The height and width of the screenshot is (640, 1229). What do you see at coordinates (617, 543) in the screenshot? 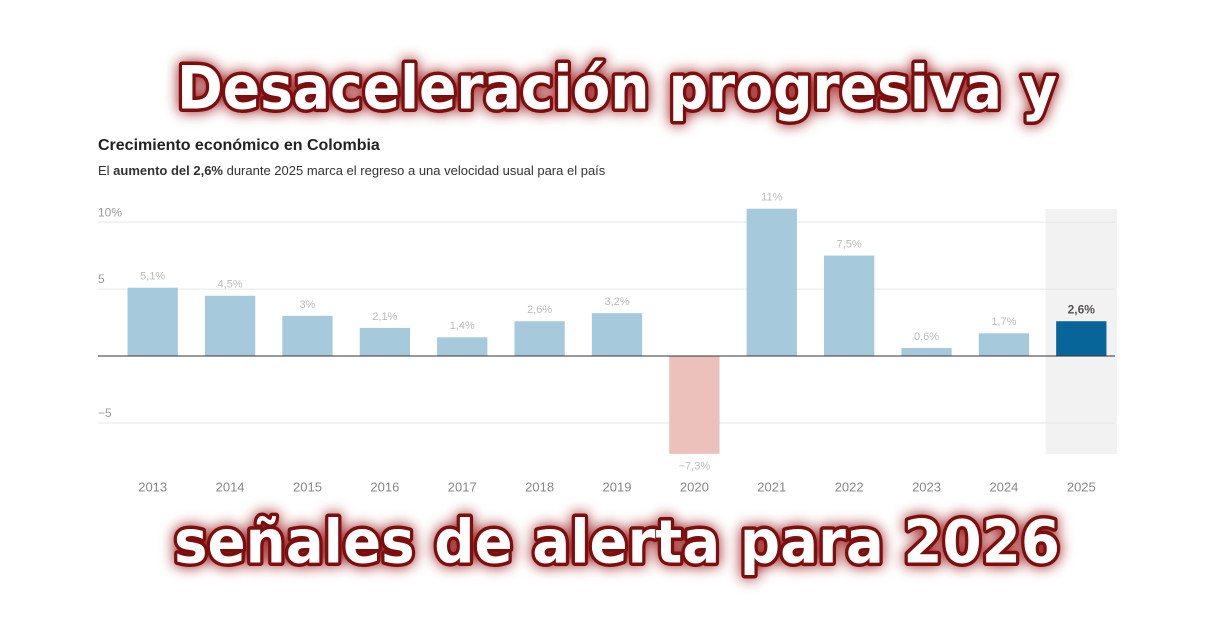
I see `headline: señales de alerta para 2026` at bounding box center [617, 543].